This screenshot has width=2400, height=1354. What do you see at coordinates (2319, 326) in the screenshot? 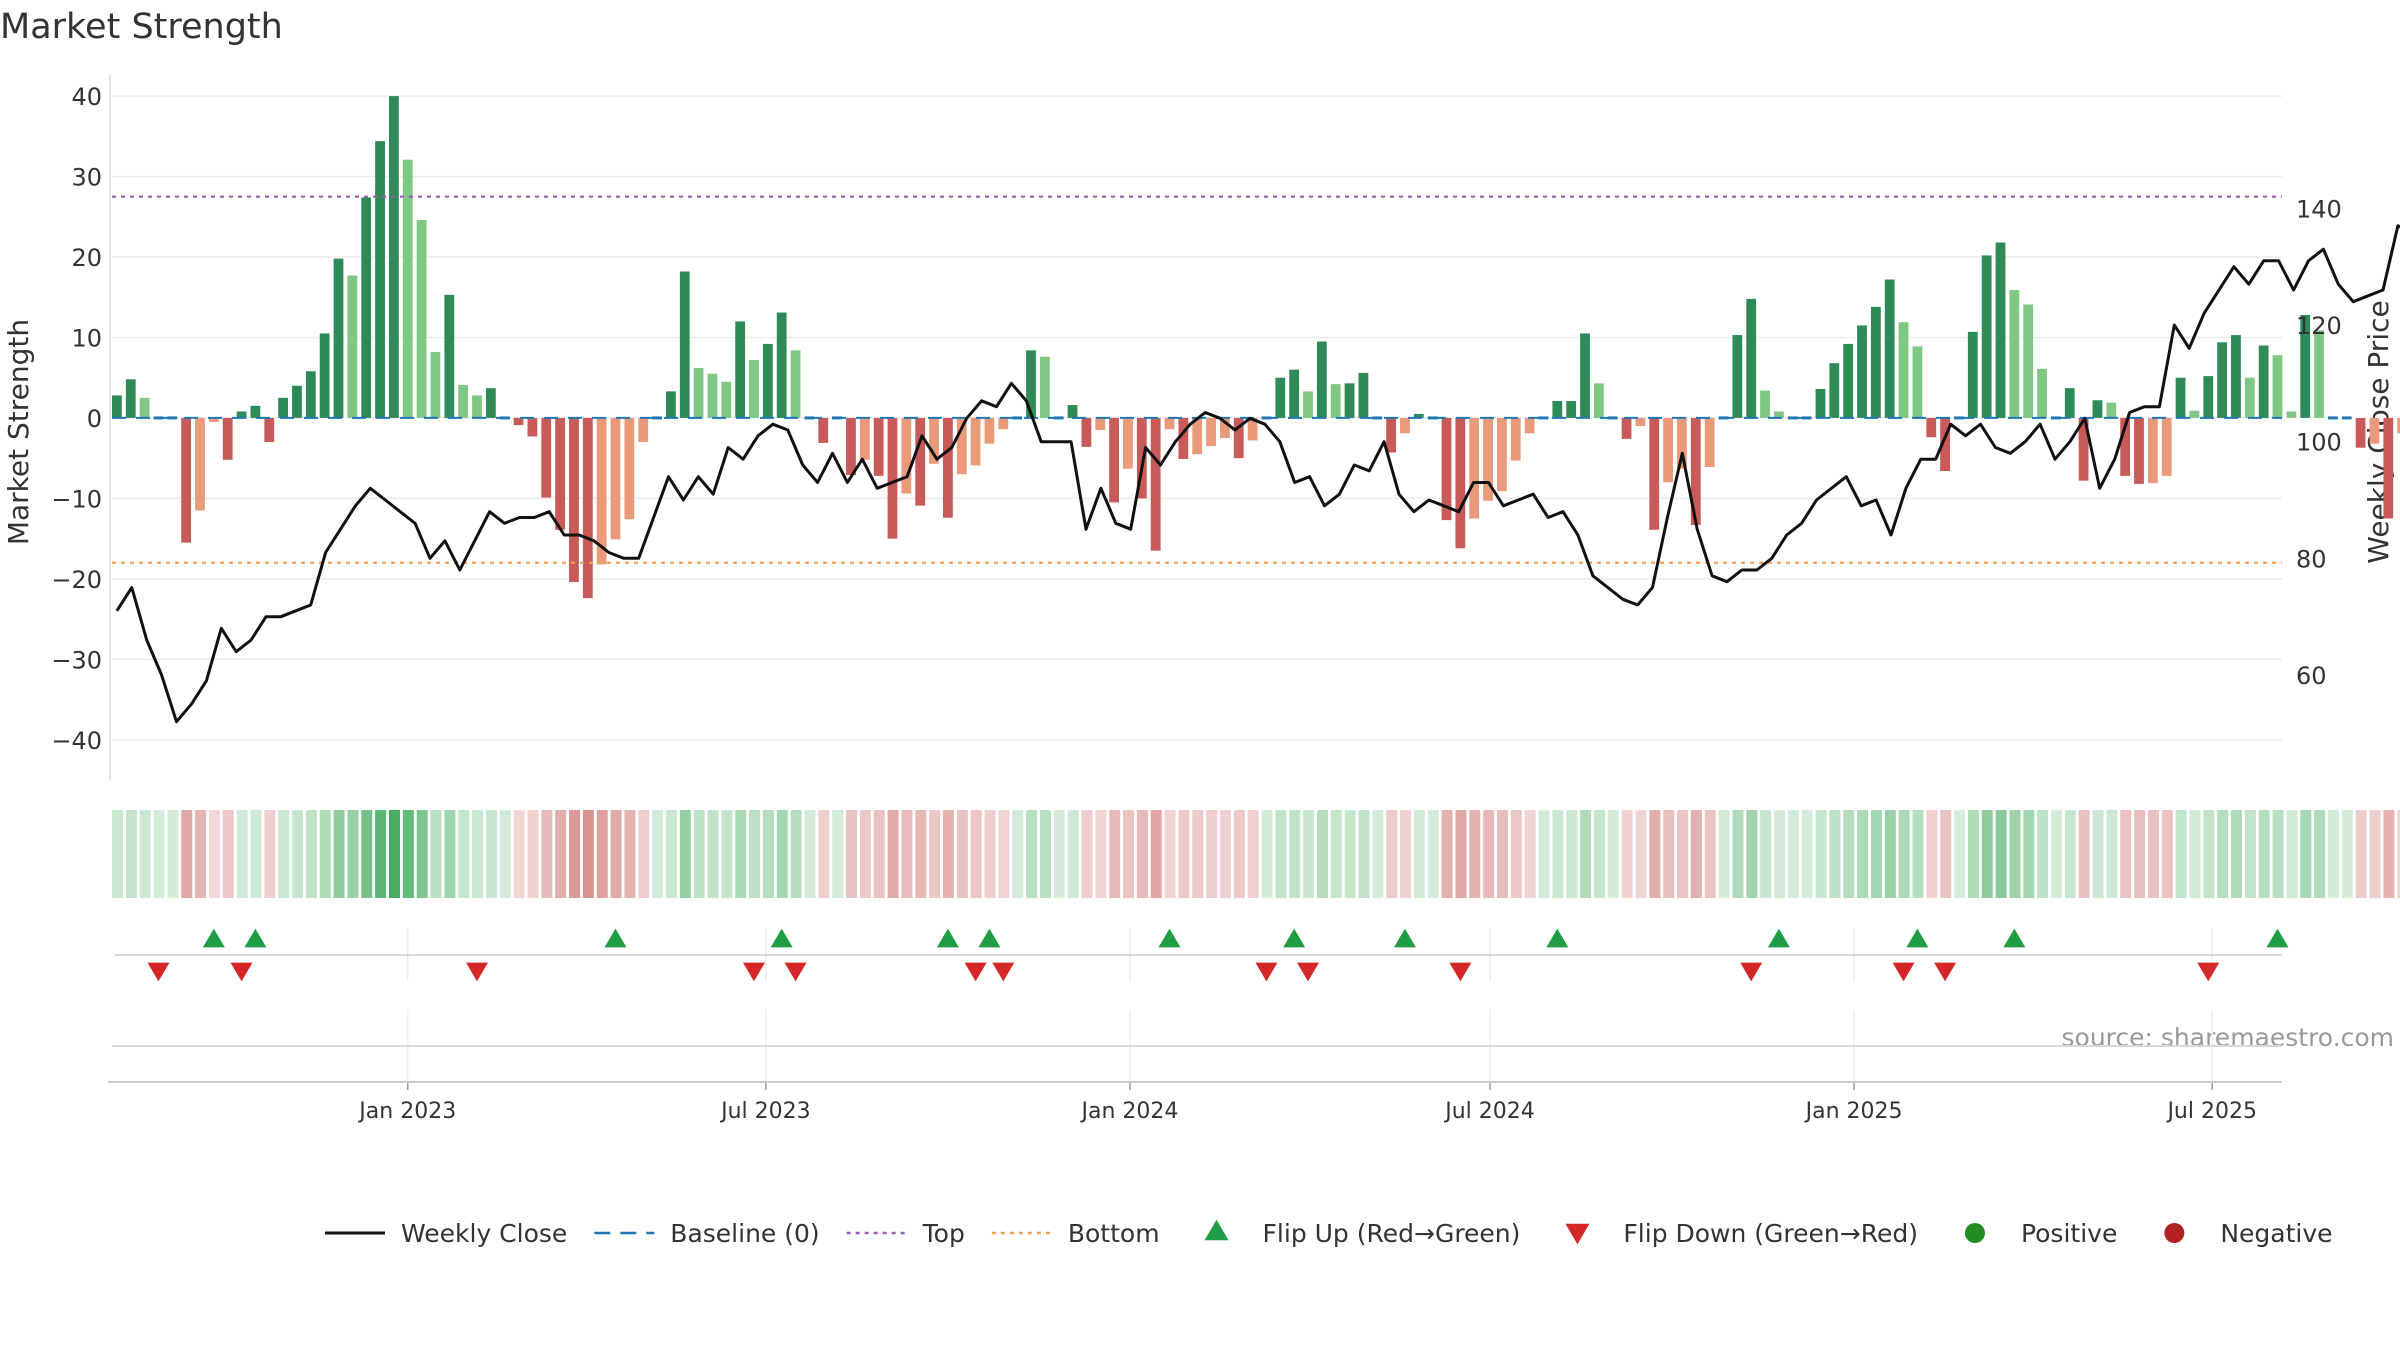
I see `right-tick-label: 120` at bounding box center [2319, 326].